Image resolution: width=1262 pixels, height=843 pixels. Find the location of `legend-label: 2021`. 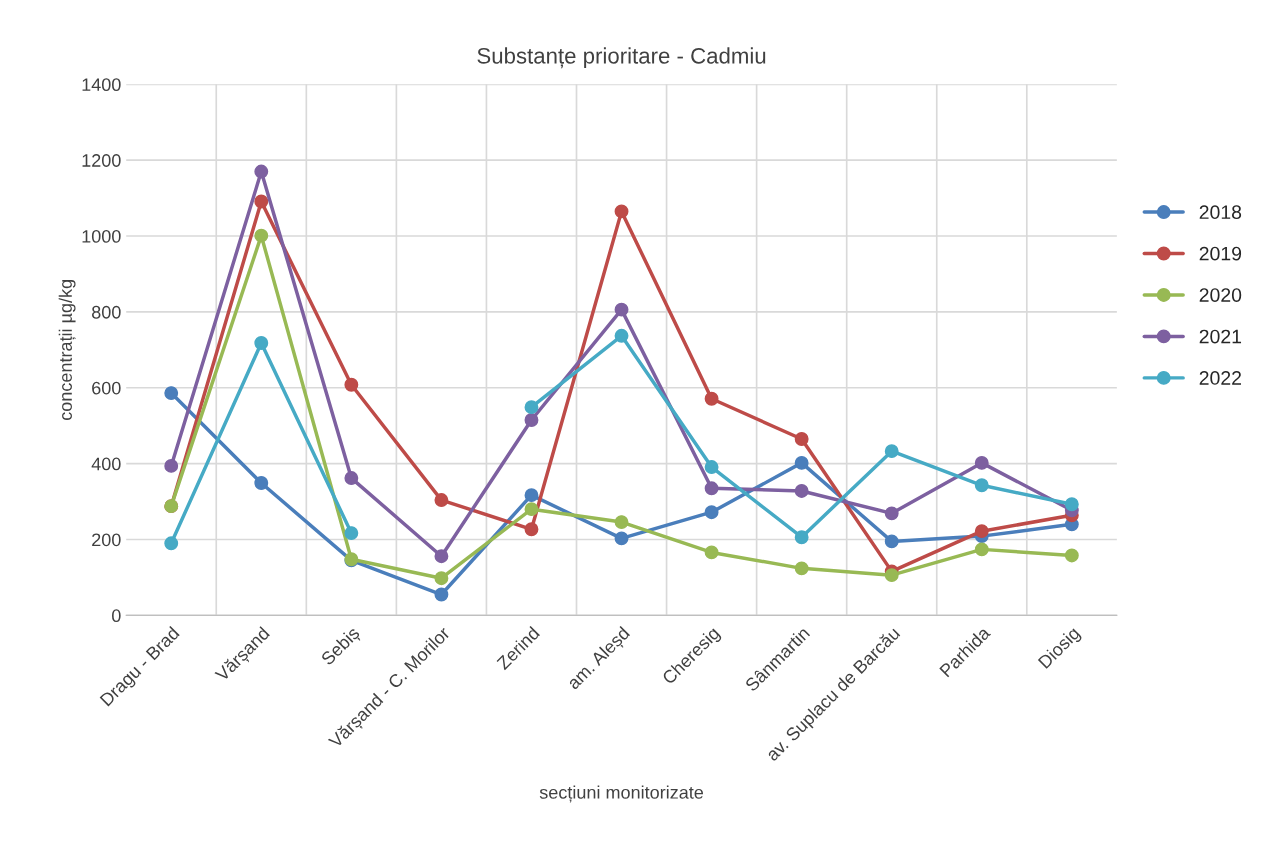

legend-label: 2021 is located at coordinates (1220, 336).